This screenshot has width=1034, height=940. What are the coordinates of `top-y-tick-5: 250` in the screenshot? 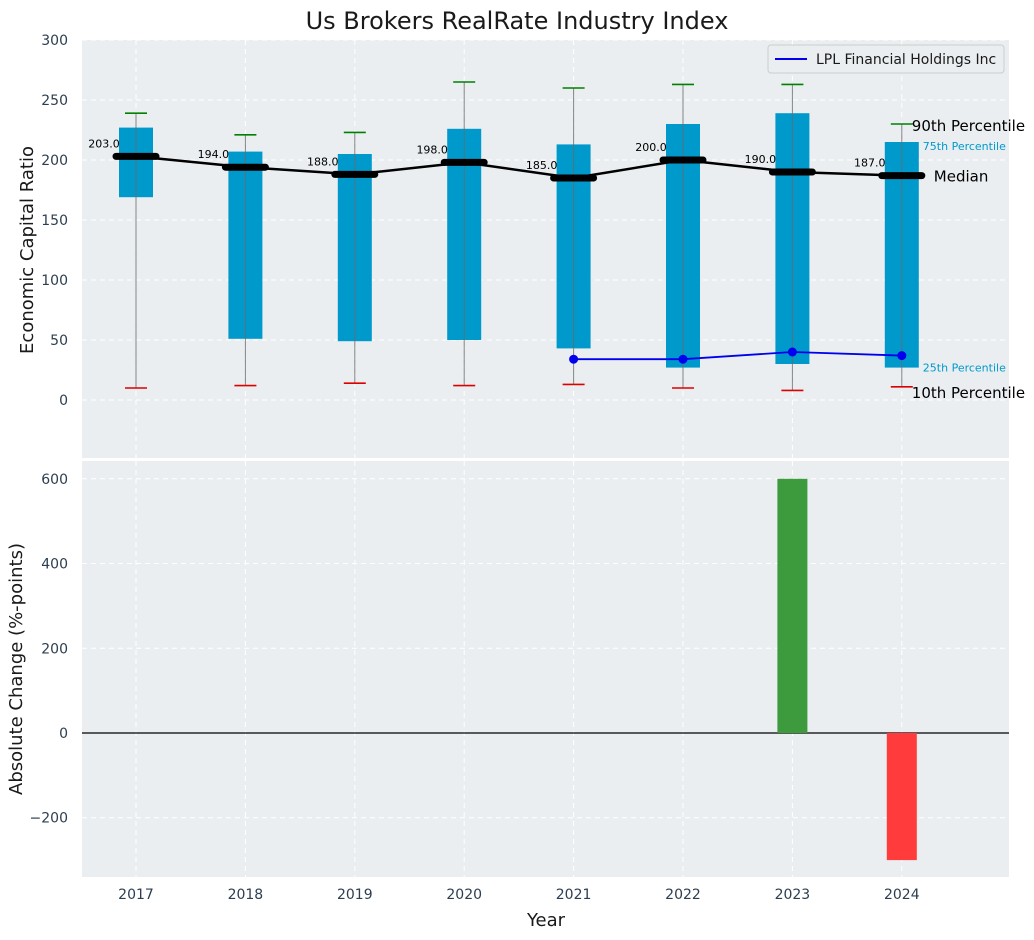 It's located at (54, 101).